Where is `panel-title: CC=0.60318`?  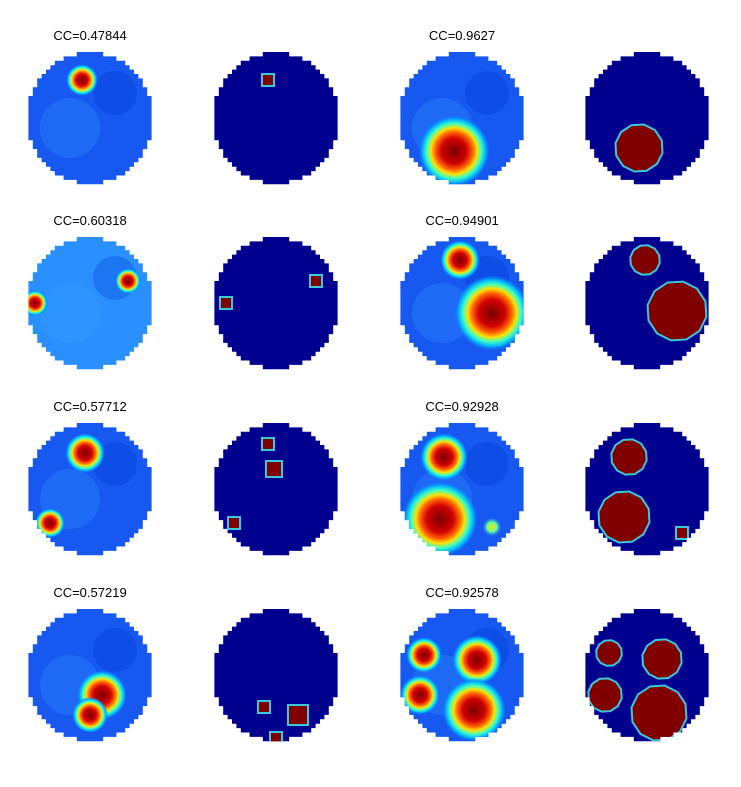
panel-title: CC=0.60318 is located at coordinates (89, 220).